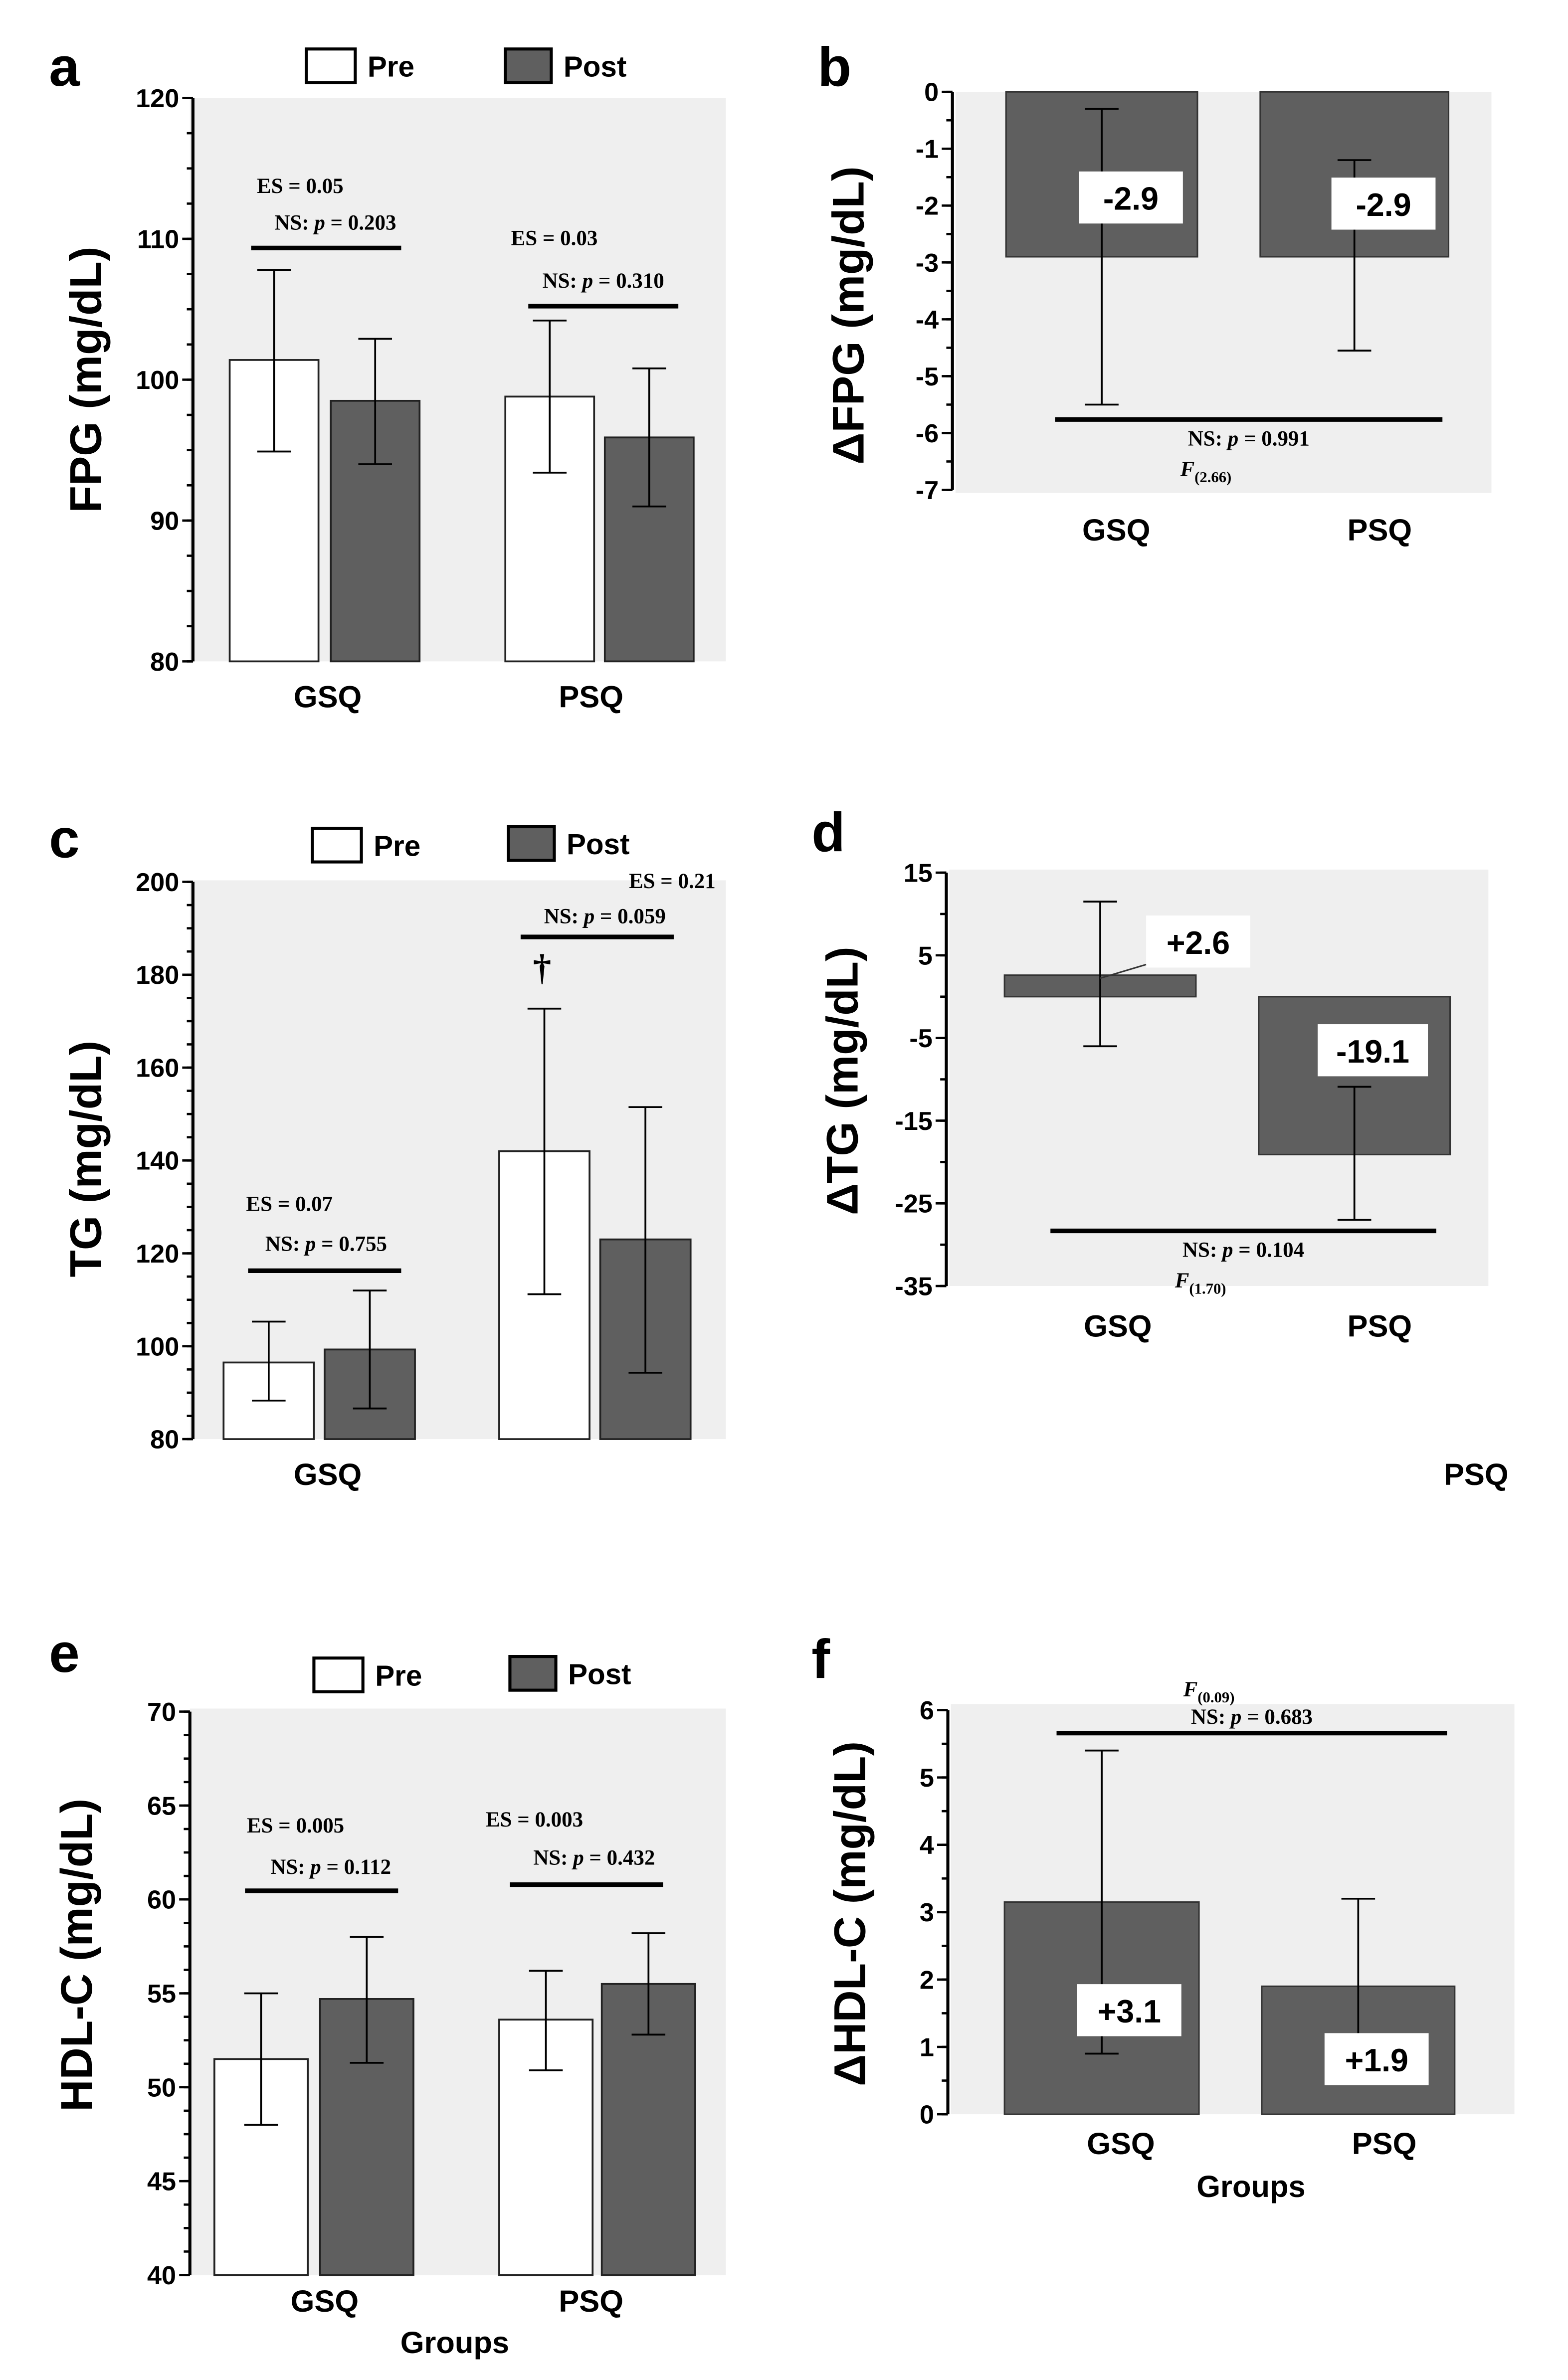  I want to click on e-y-tick-label: 60, so click(161, 1900).